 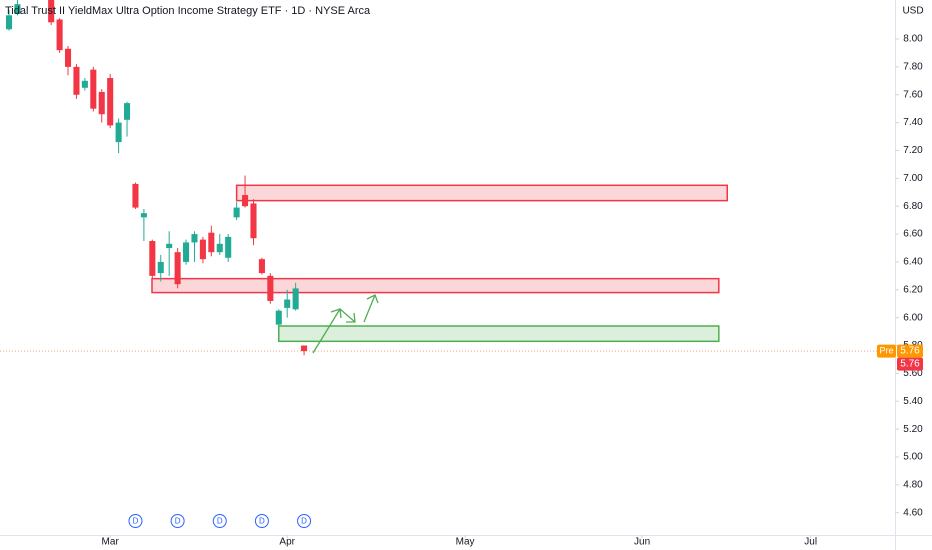 I want to click on y-tick-label: 4.60, so click(x=913, y=512).